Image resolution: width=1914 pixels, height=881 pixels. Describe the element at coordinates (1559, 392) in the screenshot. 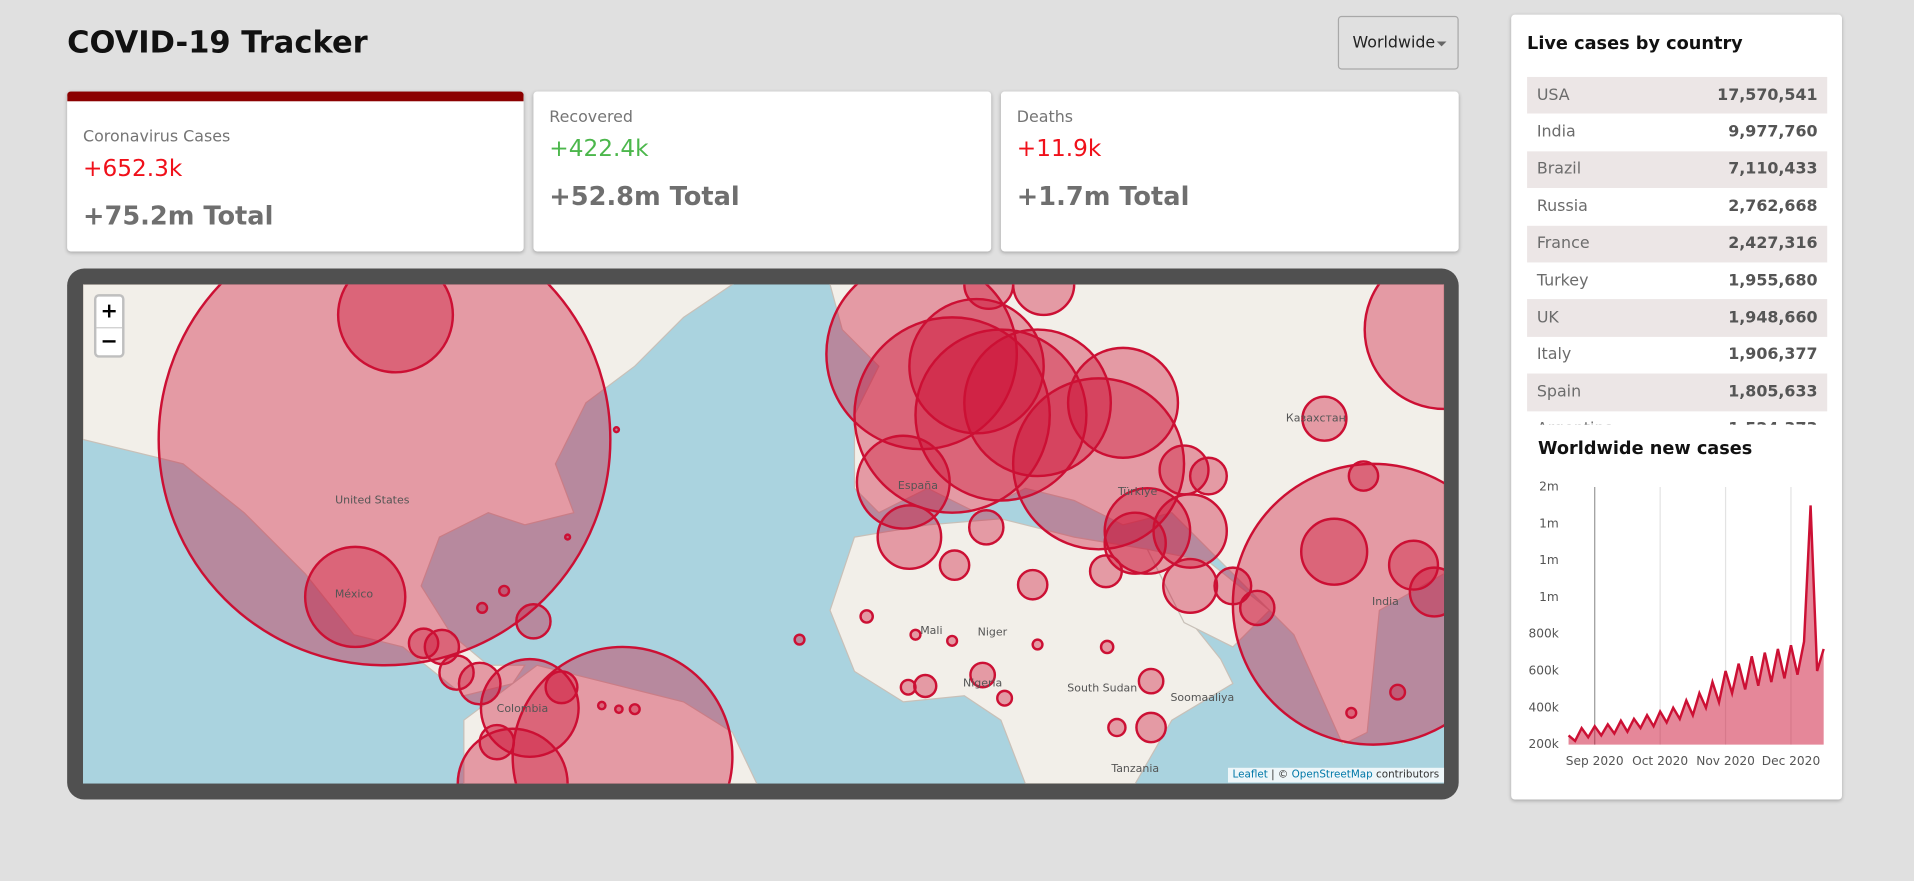

I see `country-name: Spain` at that location.